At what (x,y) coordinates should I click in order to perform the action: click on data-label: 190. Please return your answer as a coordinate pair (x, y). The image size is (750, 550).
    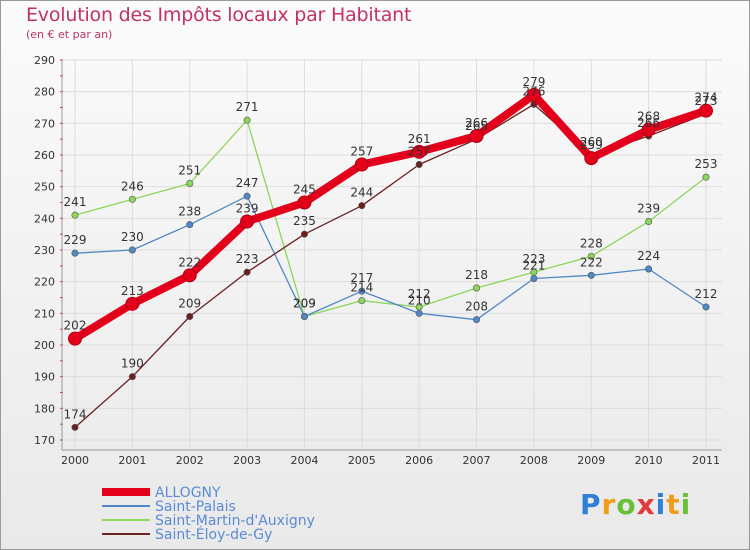
    Looking at the image, I should click on (132, 364).